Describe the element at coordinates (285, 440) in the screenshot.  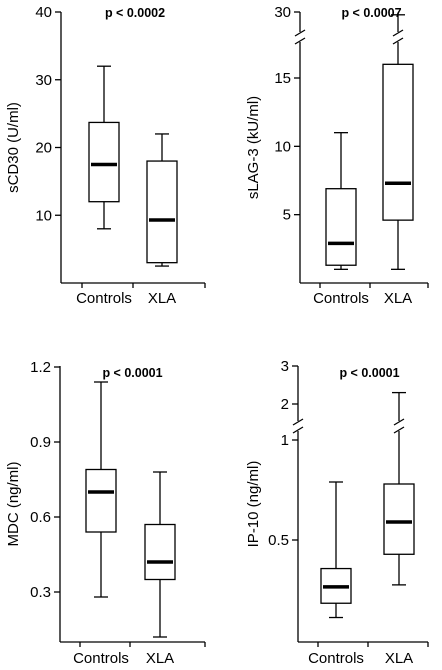
I see `y-tick-label: 1` at that location.